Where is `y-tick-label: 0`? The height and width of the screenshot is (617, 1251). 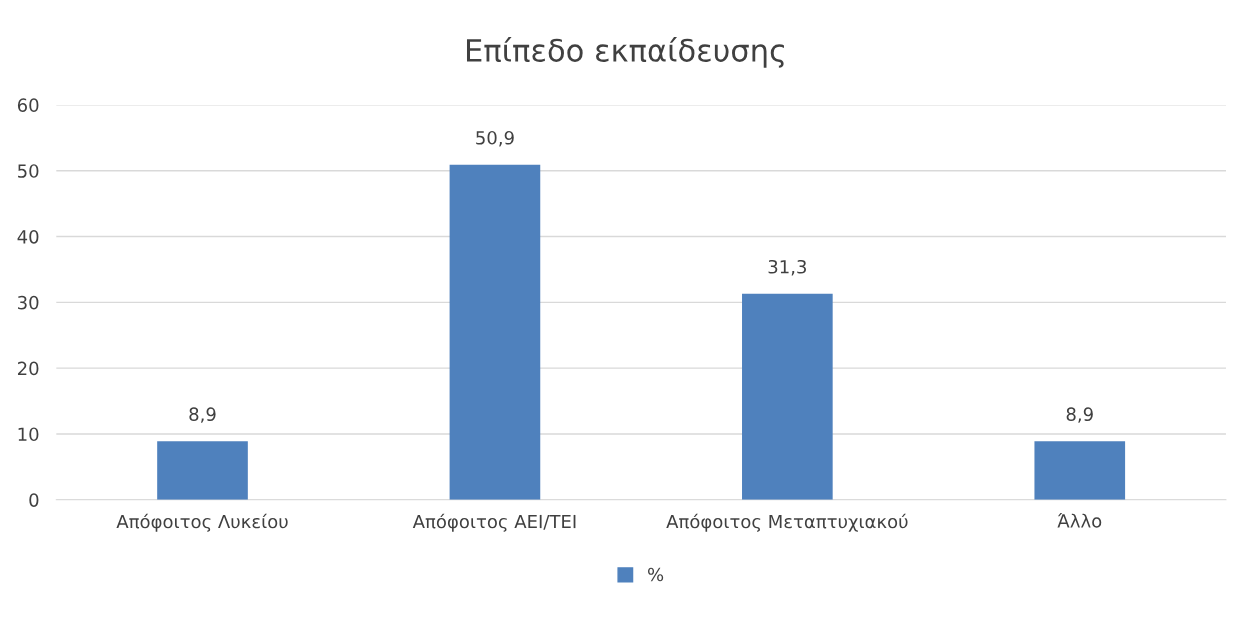
y-tick-label: 0 is located at coordinates (34, 500).